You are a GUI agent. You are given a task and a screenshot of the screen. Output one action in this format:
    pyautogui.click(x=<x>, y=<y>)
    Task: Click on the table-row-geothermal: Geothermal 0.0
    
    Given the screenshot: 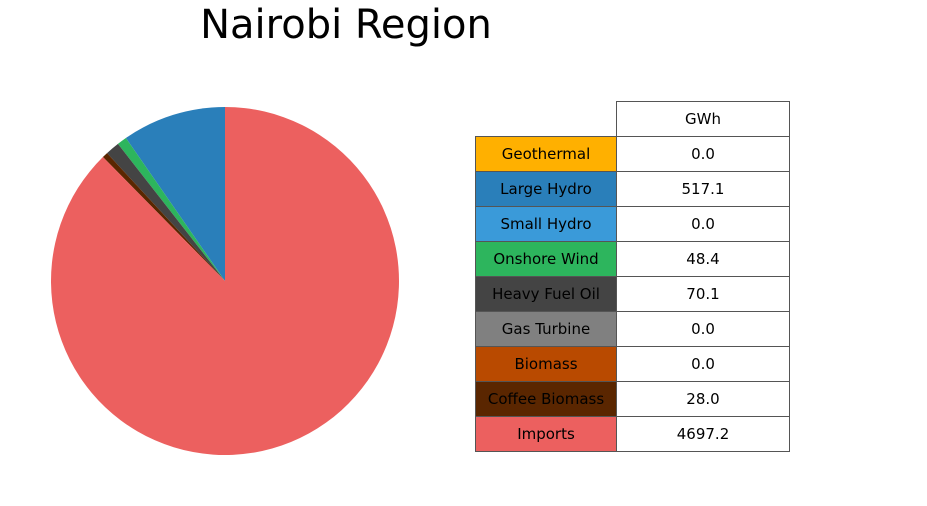 What is the action you would take?
    pyautogui.click(x=632, y=154)
    